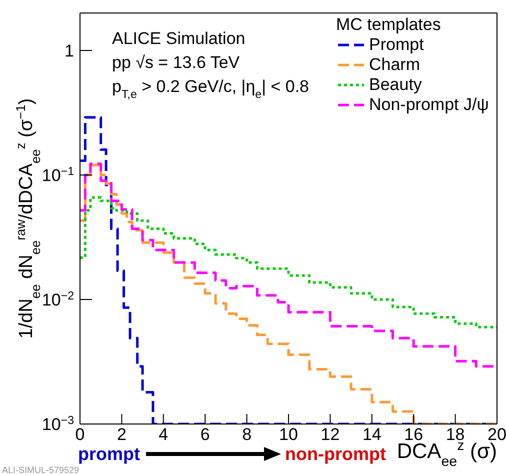 This screenshot has width=506, height=475. What do you see at coordinates (69, 50) in the screenshot?
I see `y-tick-label: 1` at bounding box center [69, 50].